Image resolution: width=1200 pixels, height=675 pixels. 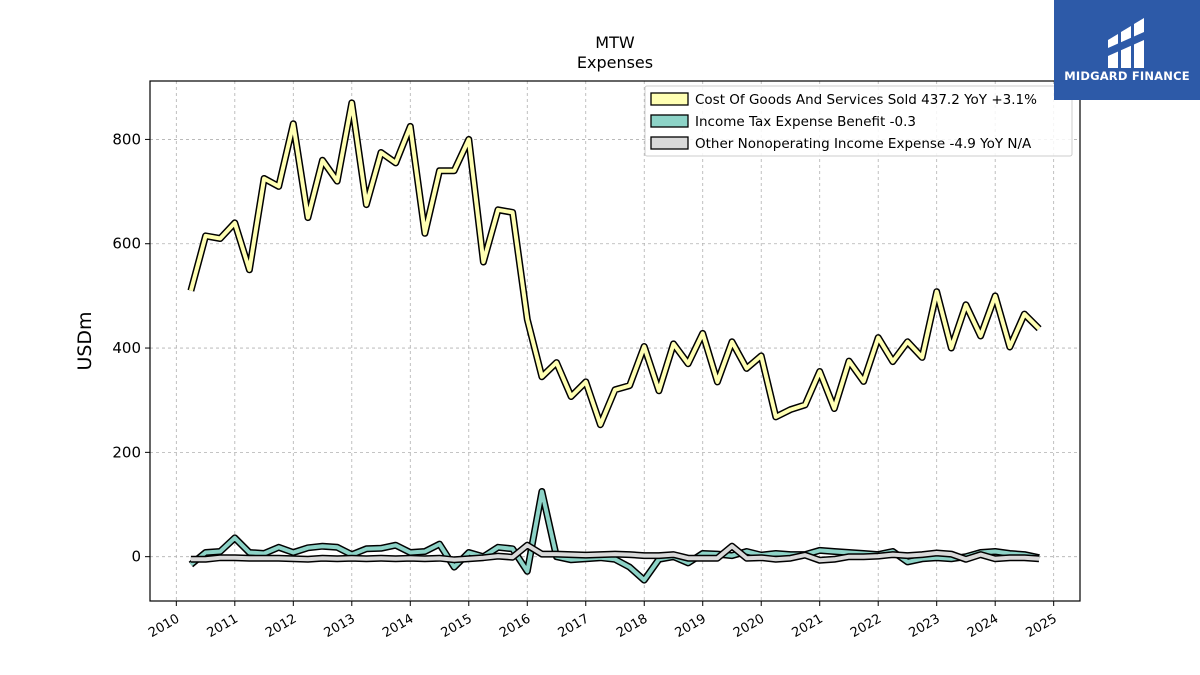 What do you see at coordinates (669, 99) in the screenshot?
I see `legend-swatch-cogs` at bounding box center [669, 99].